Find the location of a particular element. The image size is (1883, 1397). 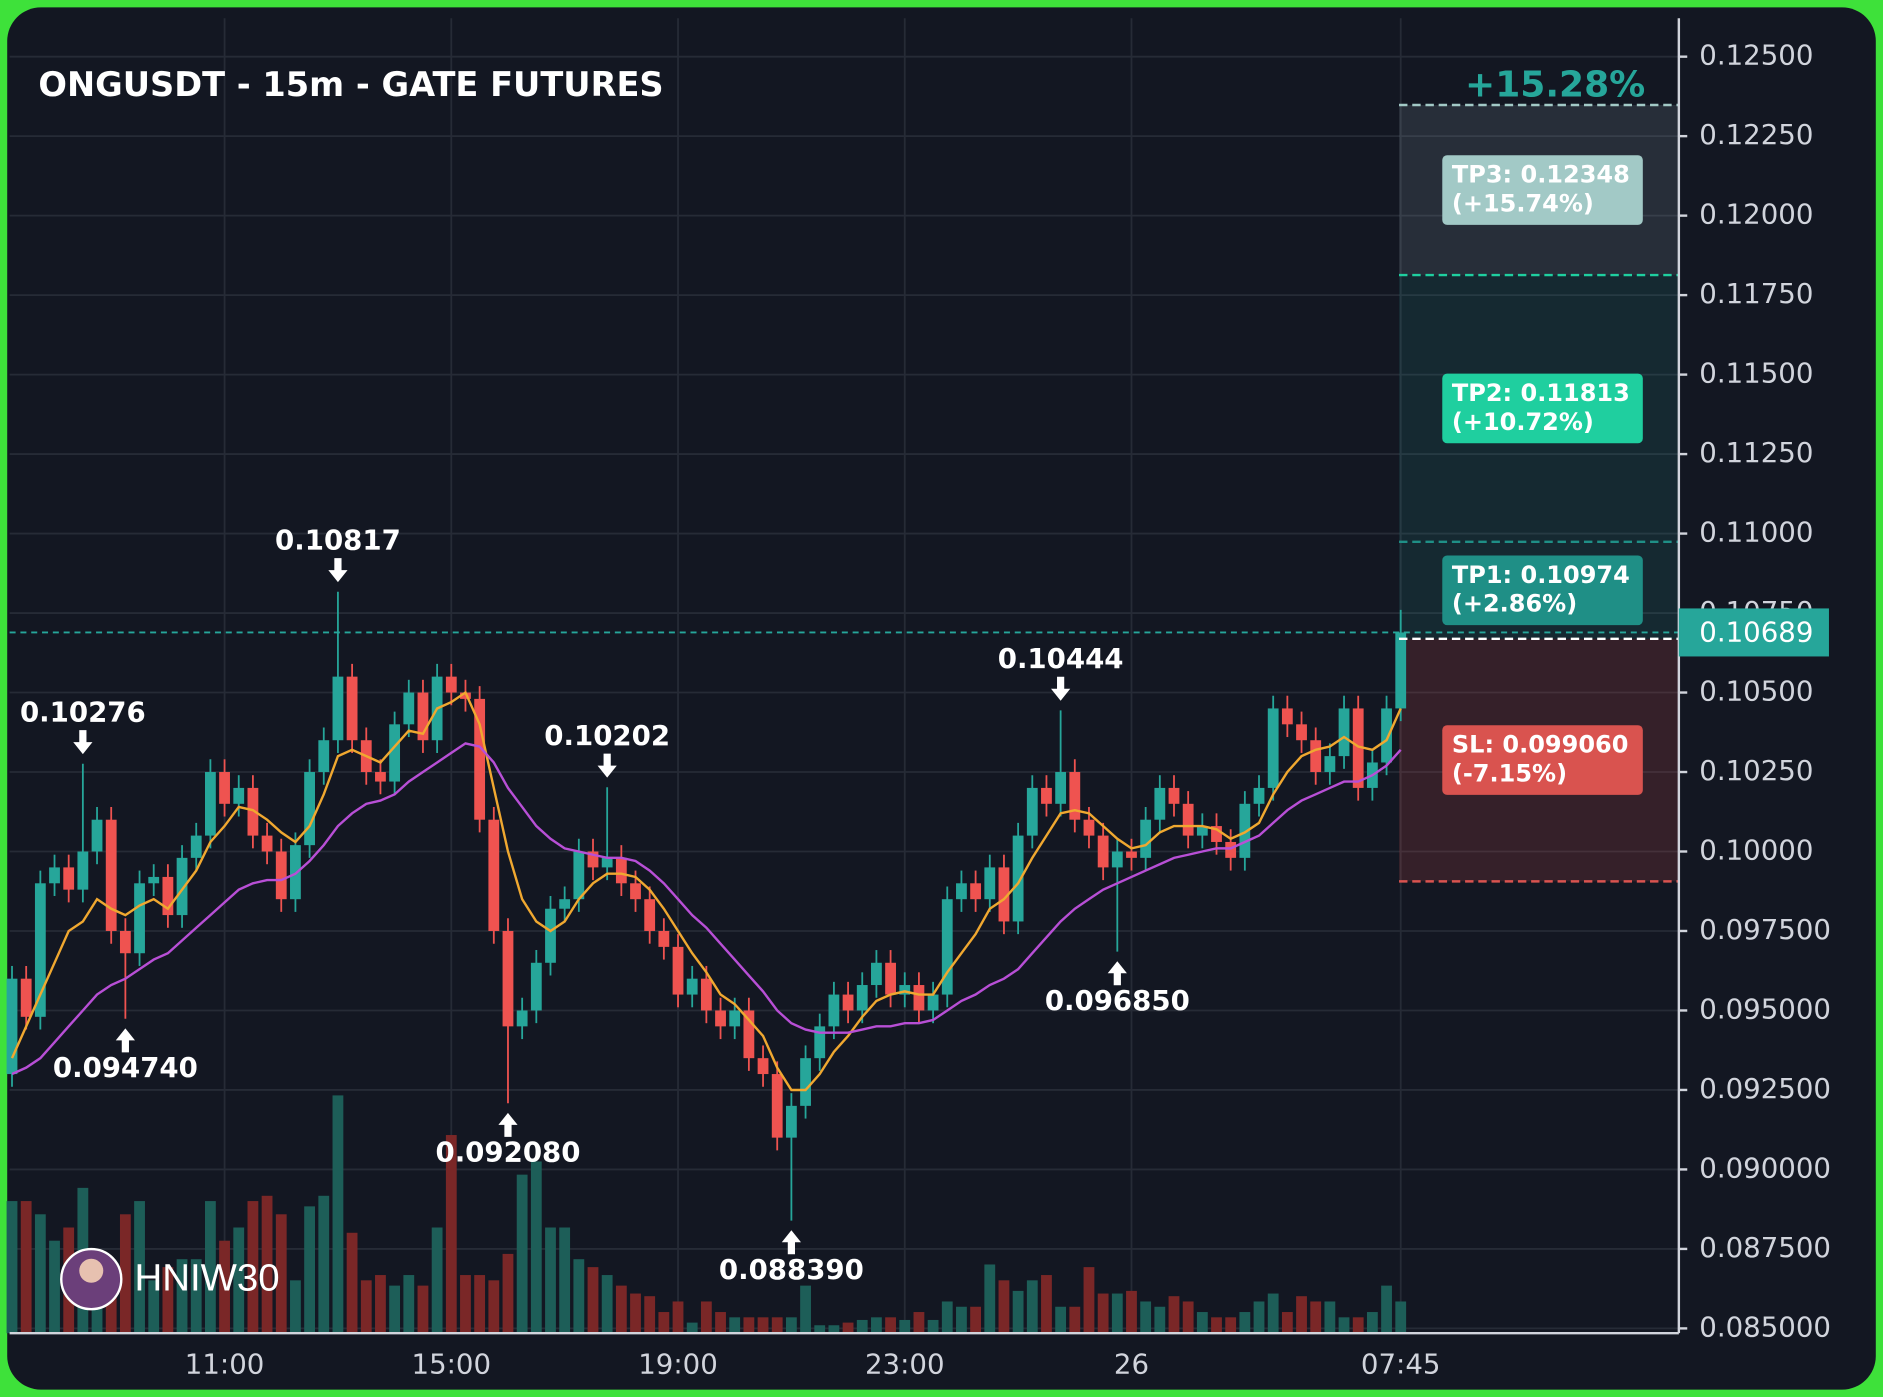

y-tick-label: 0.097500 is located at coordinates (1765, 929).